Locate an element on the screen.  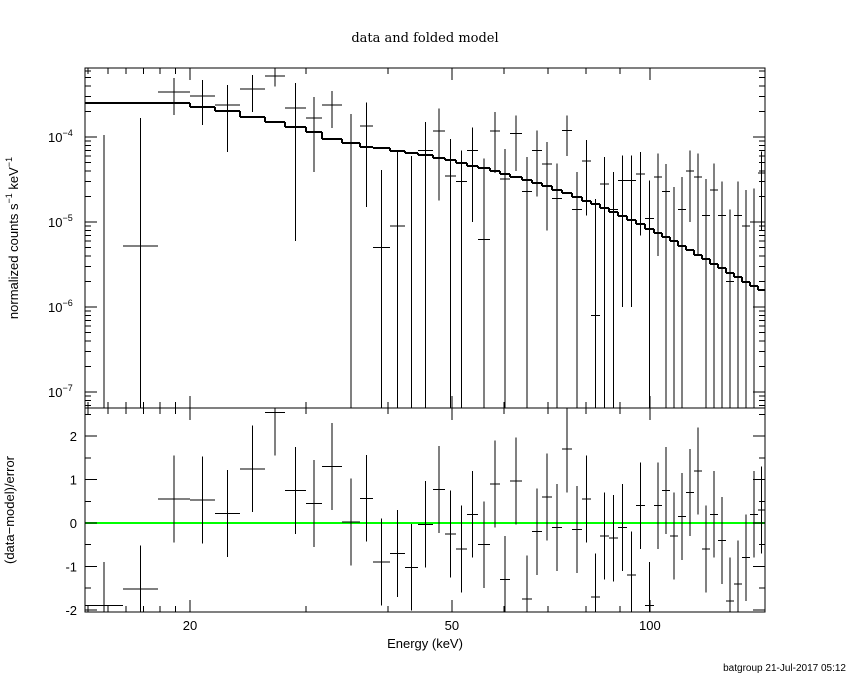
y-tick-label: 0 is located at coordinates (73, 523).